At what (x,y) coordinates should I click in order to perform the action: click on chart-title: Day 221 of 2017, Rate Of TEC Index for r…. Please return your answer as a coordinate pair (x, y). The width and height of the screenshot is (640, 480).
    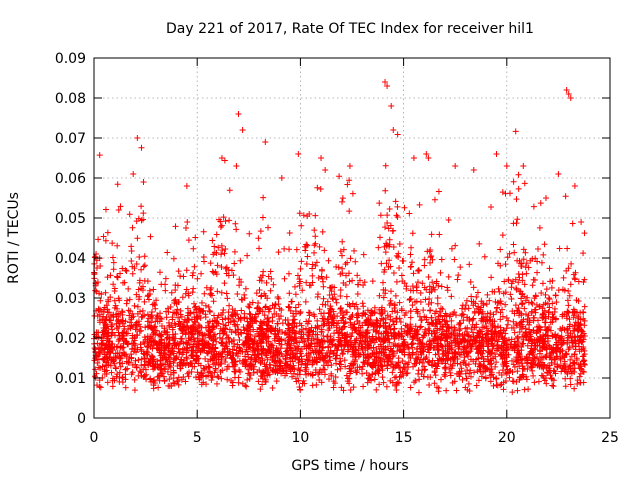
    Looking at the image, I should click on (350, 29).